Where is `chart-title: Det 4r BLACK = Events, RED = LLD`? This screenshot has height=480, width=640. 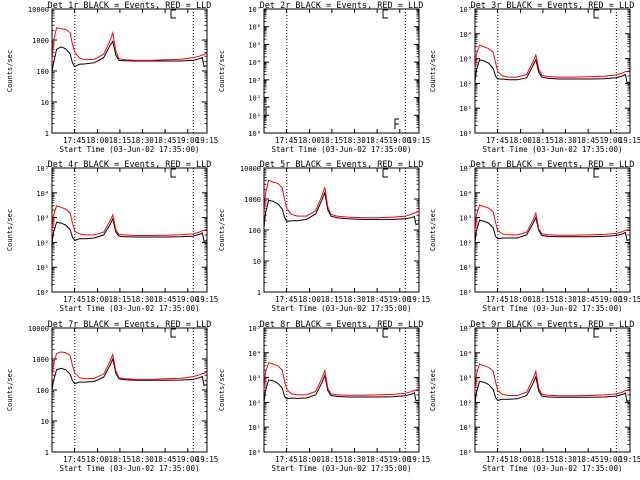 chart-title: Det 4r BLACK = Events, RED = LLD is located at coordinates (130, 165).